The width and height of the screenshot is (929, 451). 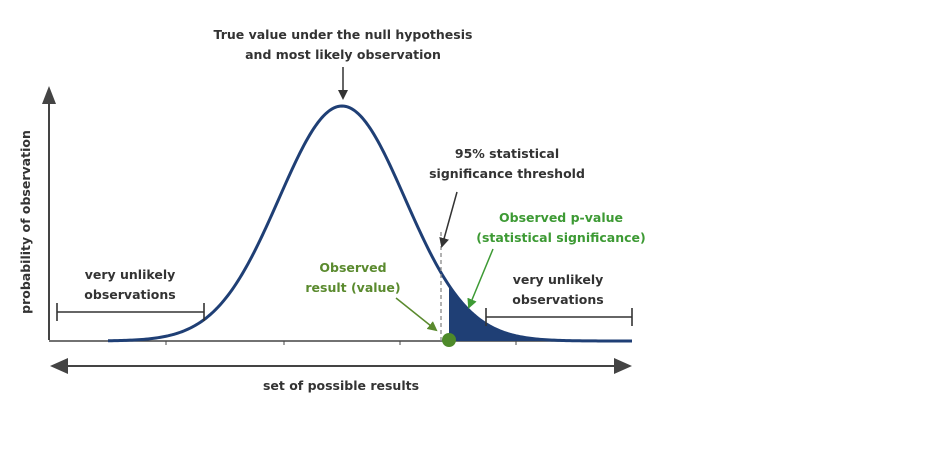 I want to click on baseline-ticks, so click(x=341, y=343).